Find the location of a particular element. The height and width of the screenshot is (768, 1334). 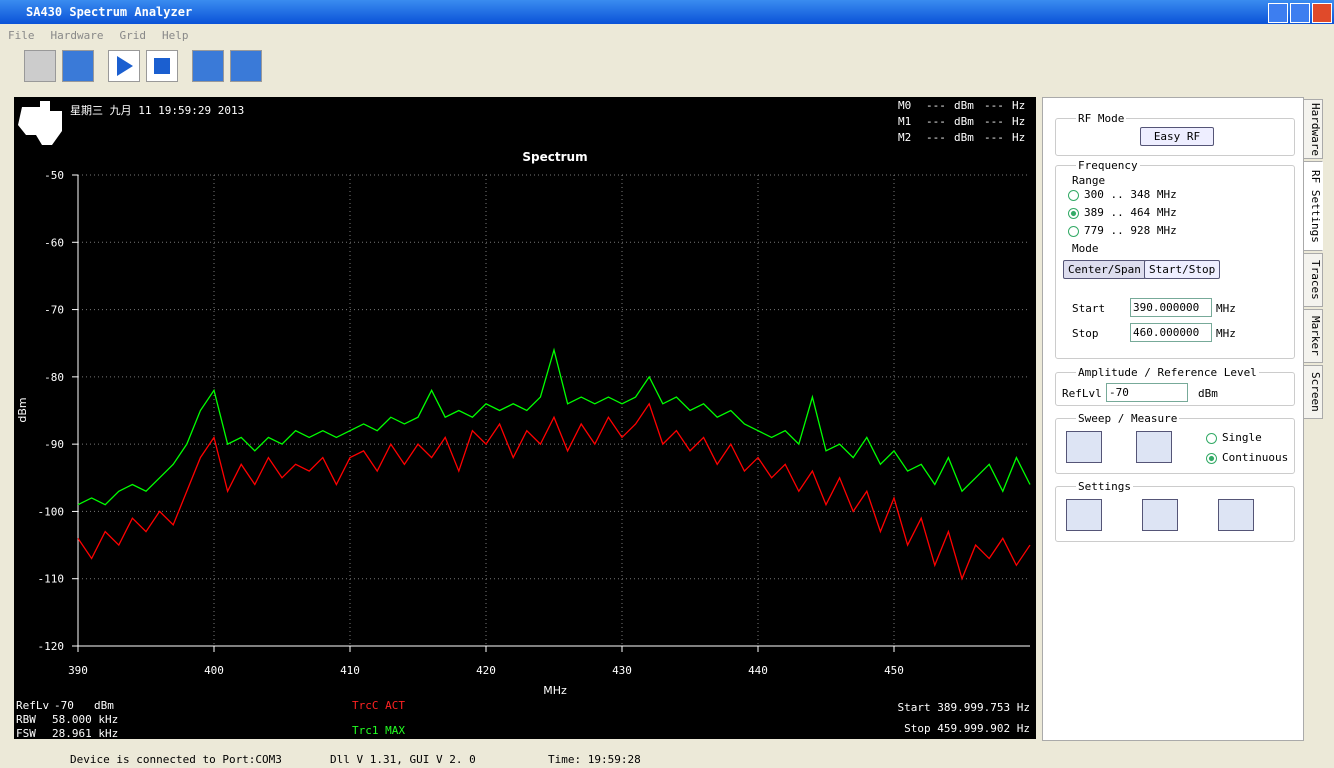

marker-readout: M0 is located at coordinates (904, 105).